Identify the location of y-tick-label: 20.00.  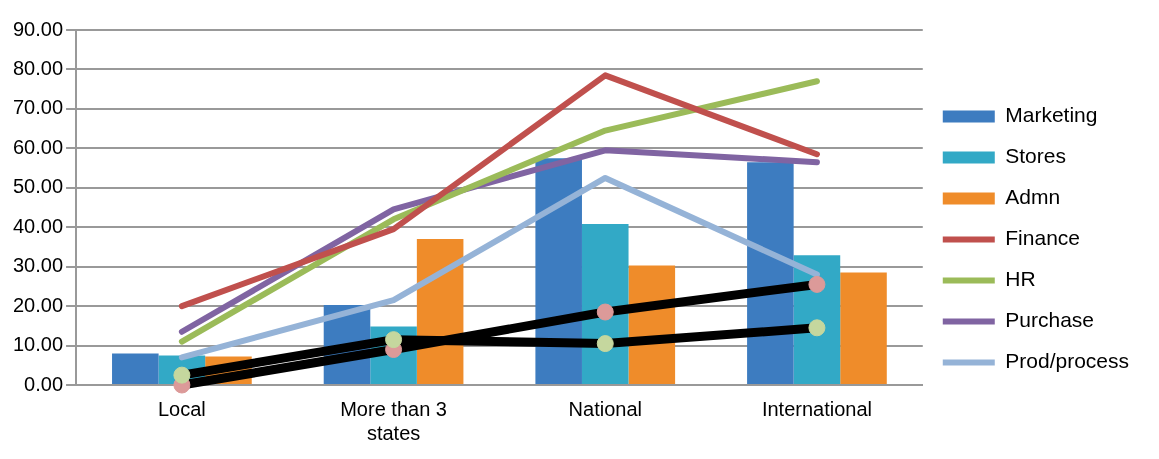
(38, 304).